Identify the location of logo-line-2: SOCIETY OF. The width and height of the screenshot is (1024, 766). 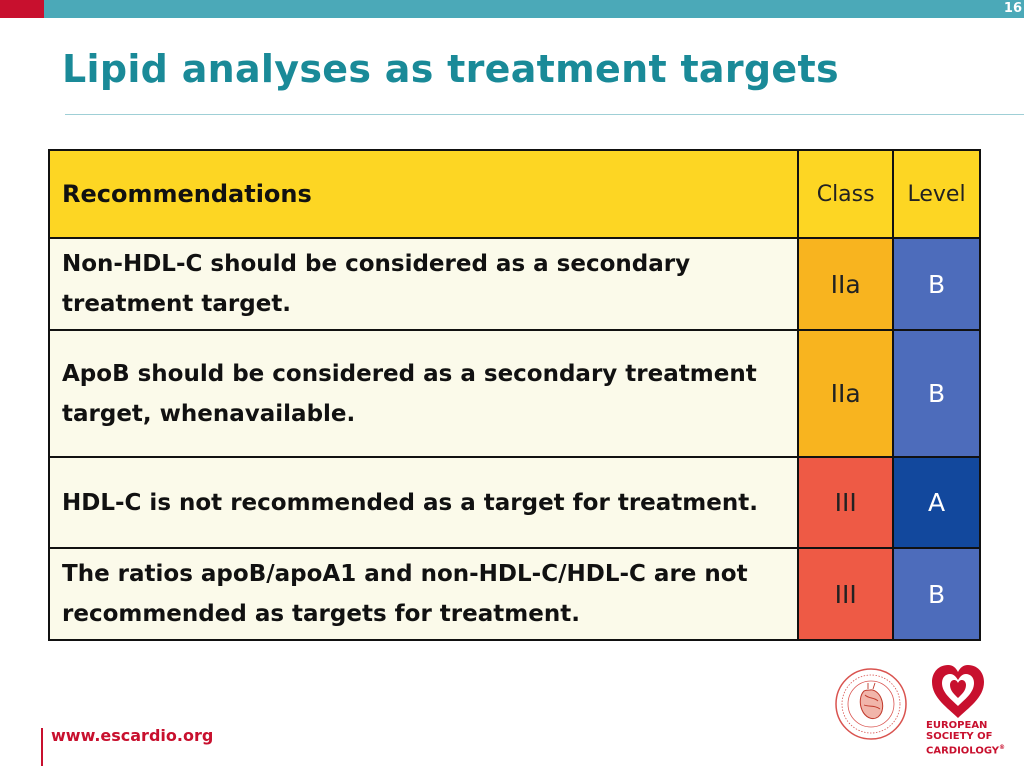
(959, 736).